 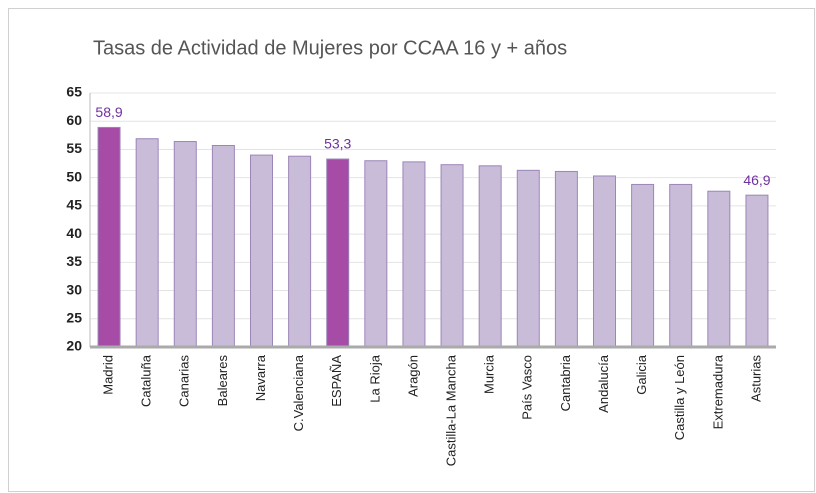 I want to click on x-tick-label: Extremadura, so click(x=717, y=391).